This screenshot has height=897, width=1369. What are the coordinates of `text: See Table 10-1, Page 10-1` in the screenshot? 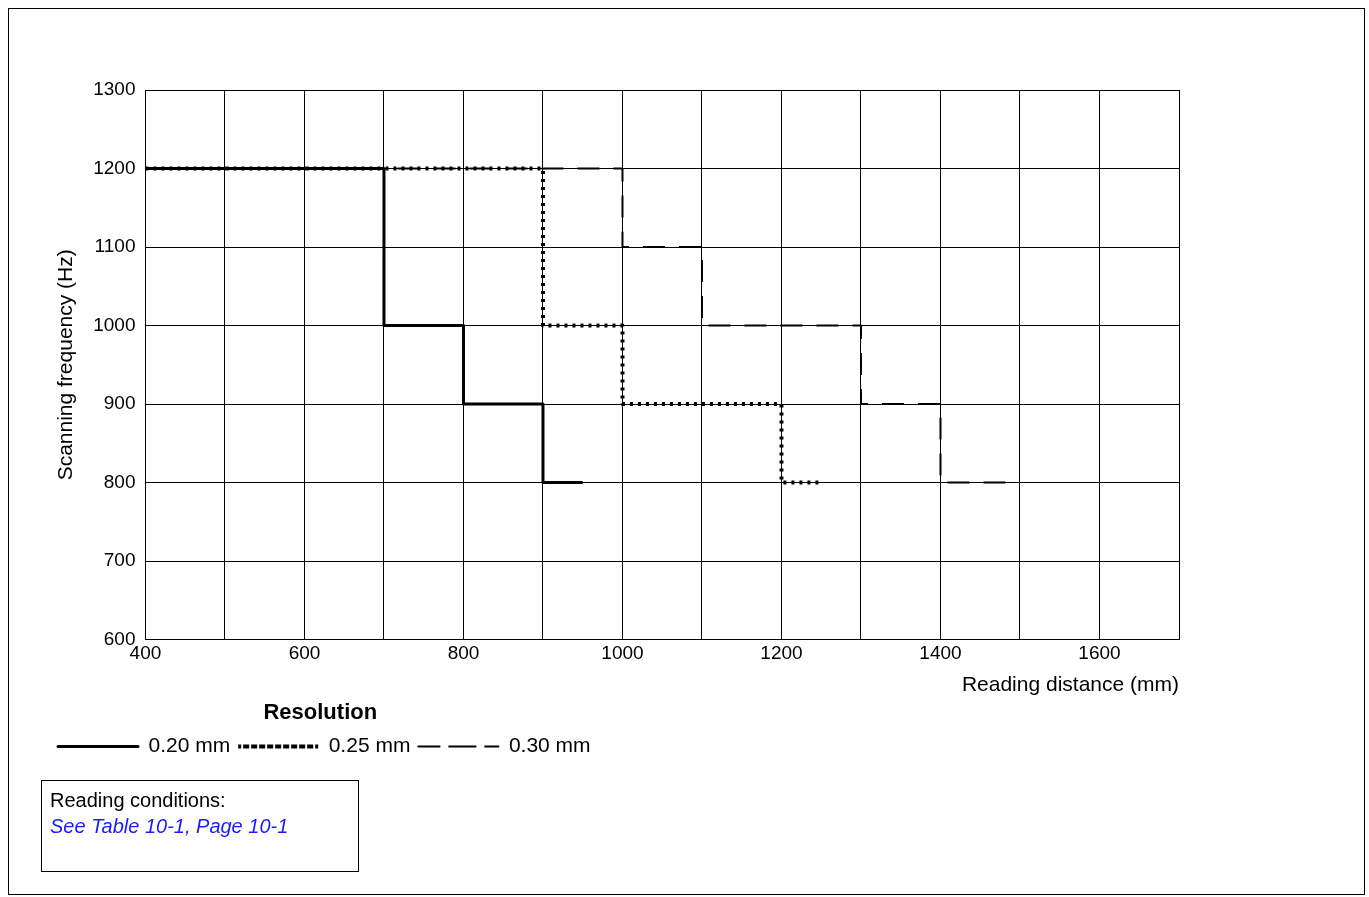 It's located at (170, 826).